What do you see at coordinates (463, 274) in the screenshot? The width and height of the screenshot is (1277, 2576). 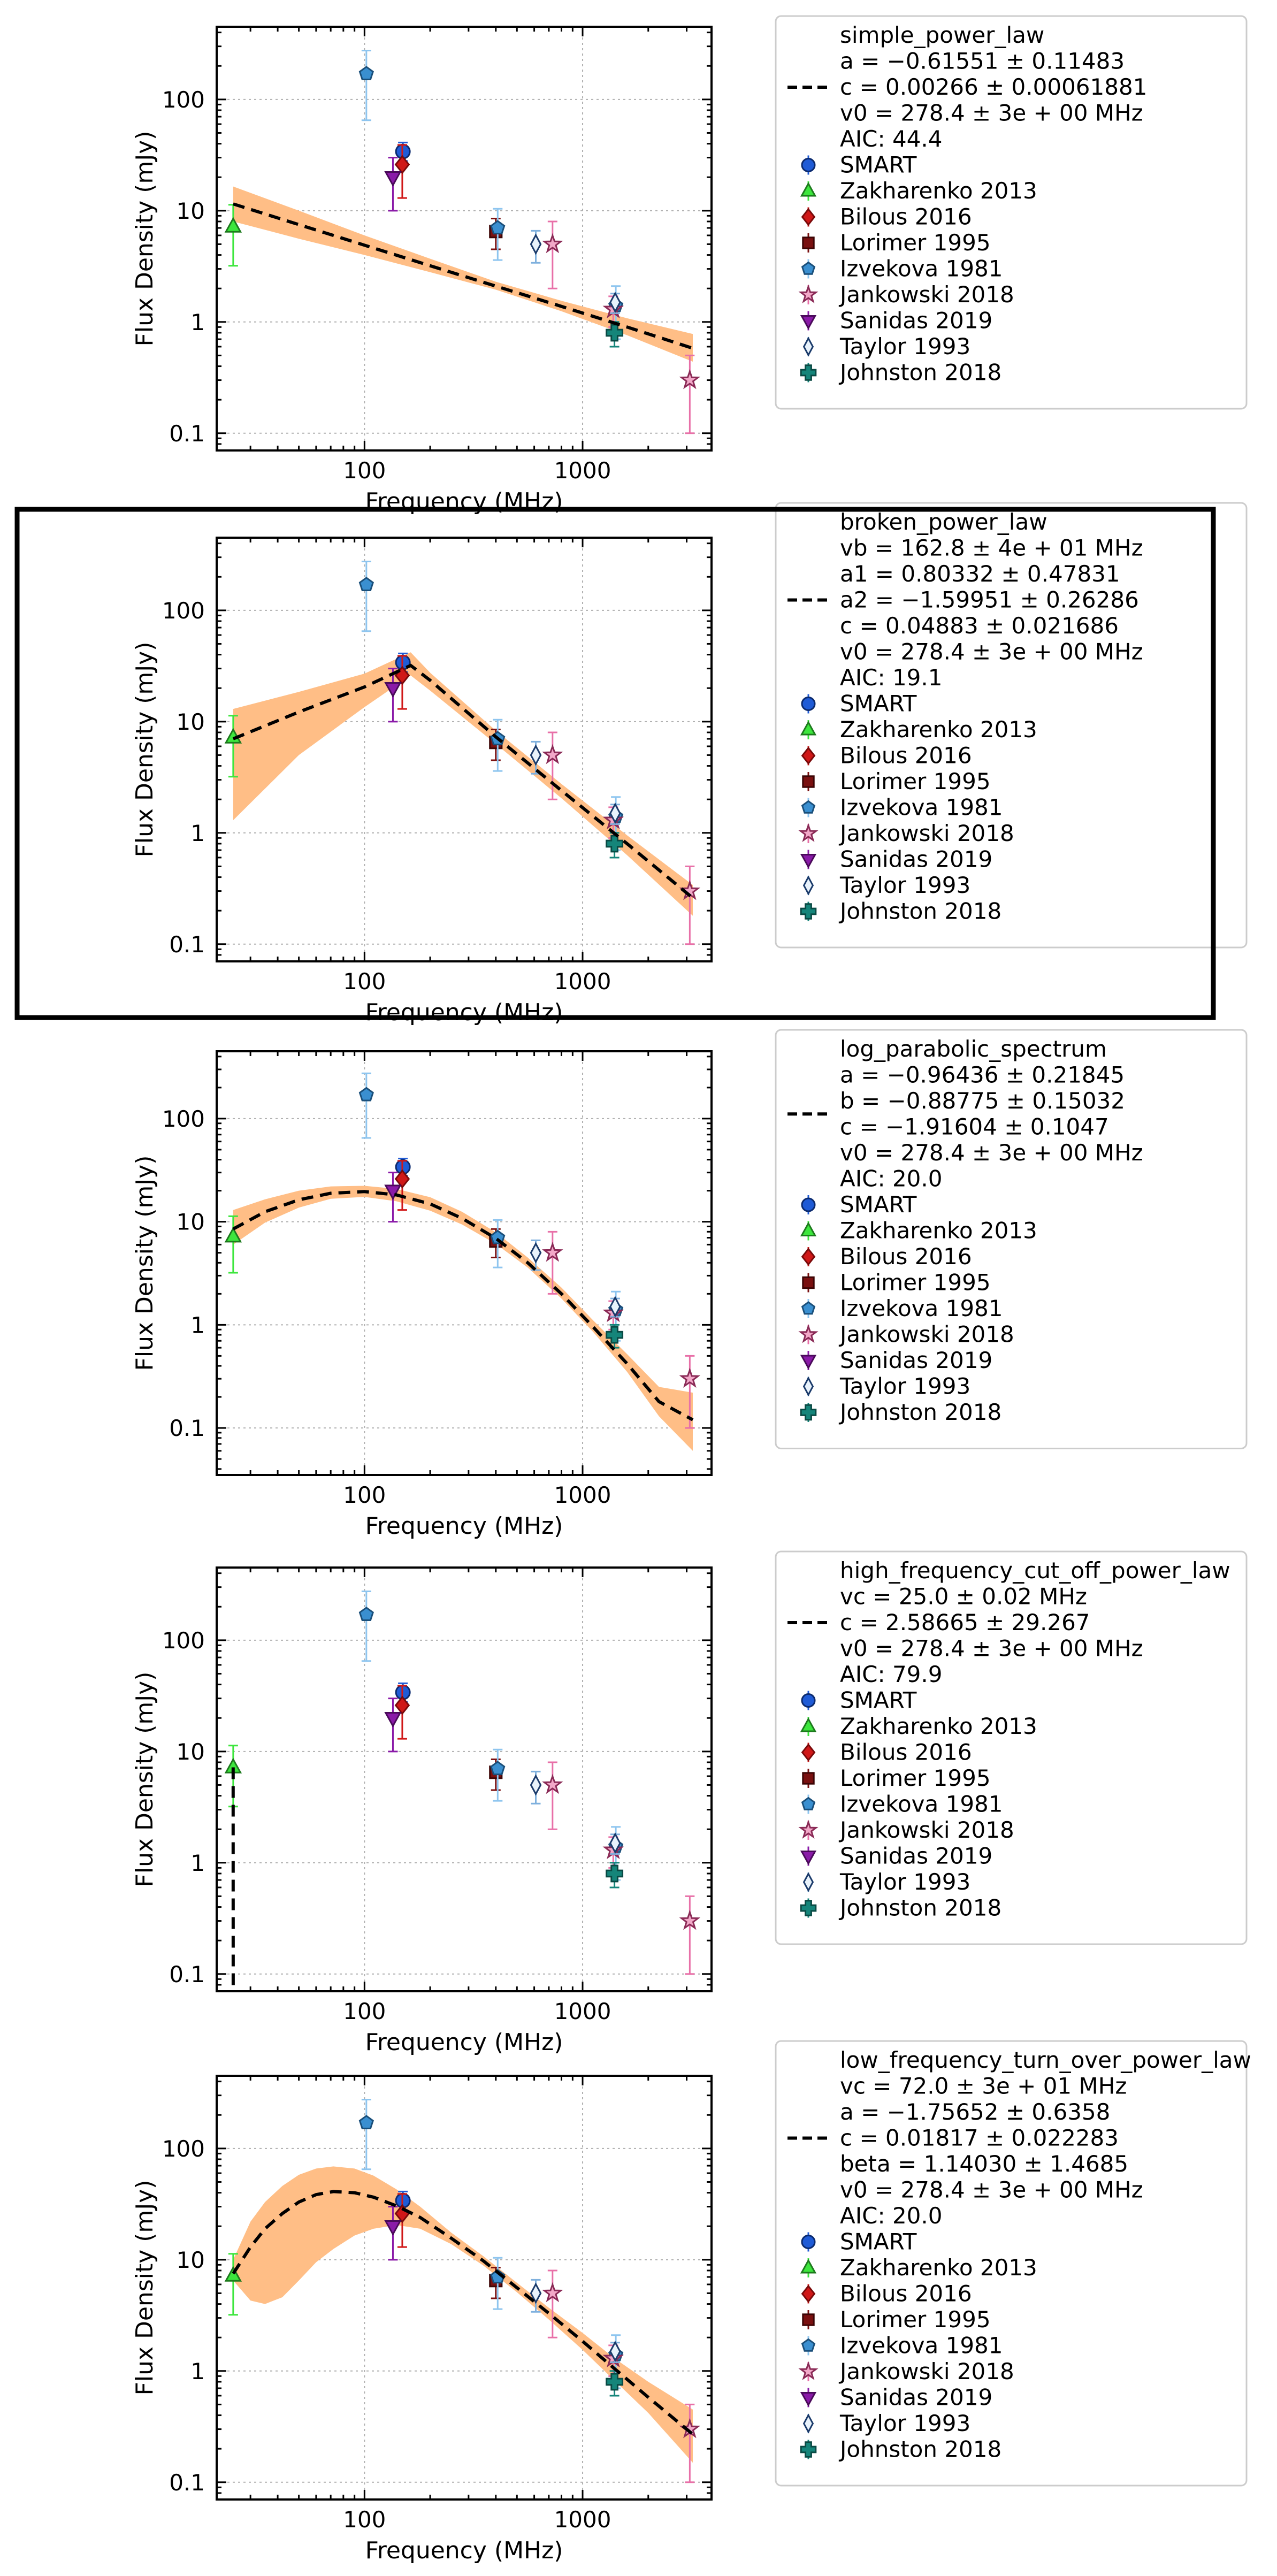 I see `fit-uncertainty-band` at bounding box center [463, 274].